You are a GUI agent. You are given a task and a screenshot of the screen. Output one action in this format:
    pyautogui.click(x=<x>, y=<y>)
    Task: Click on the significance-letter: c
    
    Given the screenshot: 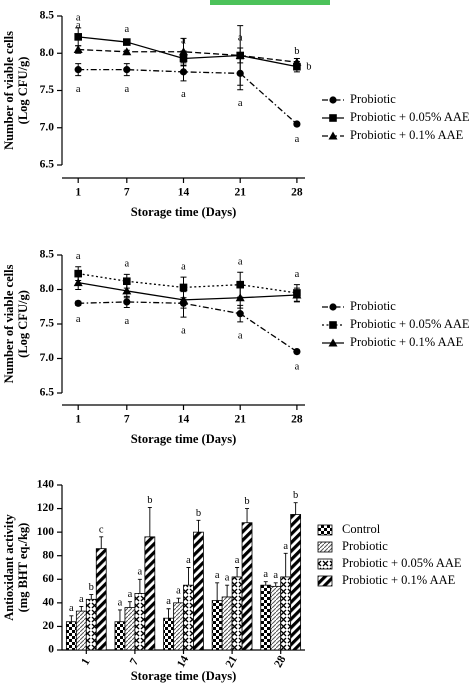 What is the action you would take?
    pyautogui.click(x=101, y=529)
    